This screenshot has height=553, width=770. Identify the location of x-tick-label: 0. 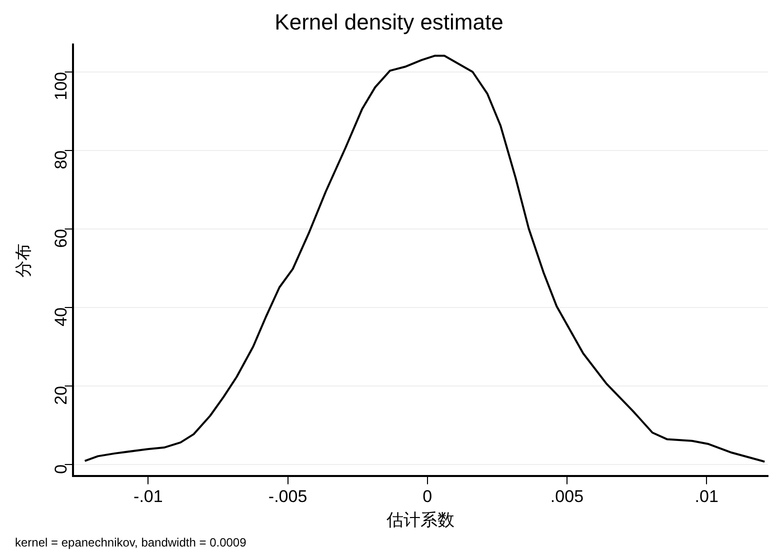
(427, 496).